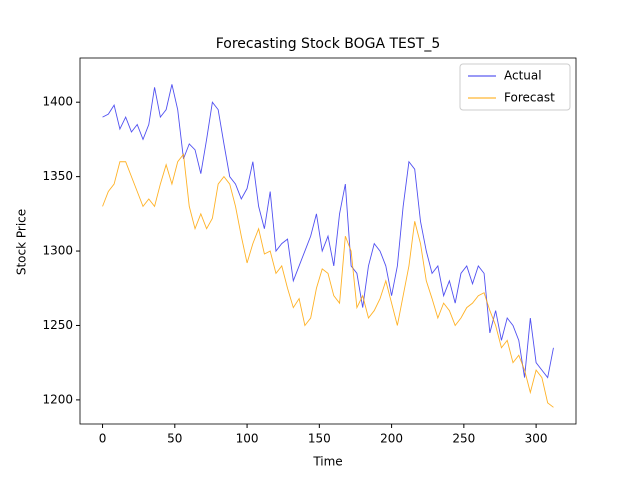 Image resolution: width=640 pixels, height=480 pixels. Describe the element at coordinates (327, 462) in the screenshot. I see `x-axis-label: Time` at that location.